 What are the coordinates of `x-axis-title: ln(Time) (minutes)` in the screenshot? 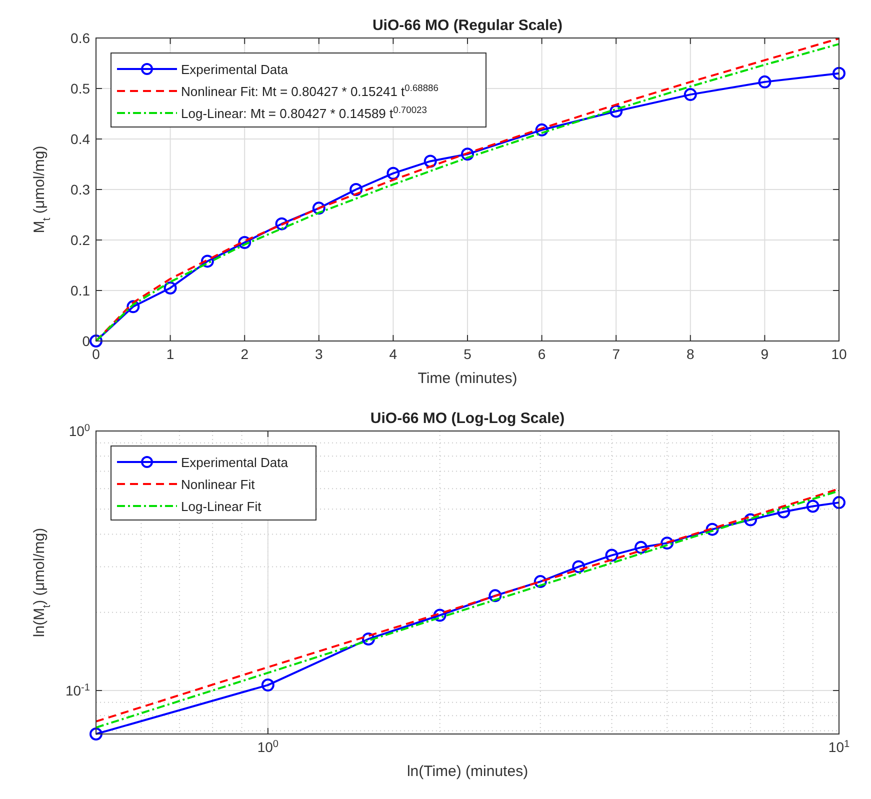 It's located at (467, 771).